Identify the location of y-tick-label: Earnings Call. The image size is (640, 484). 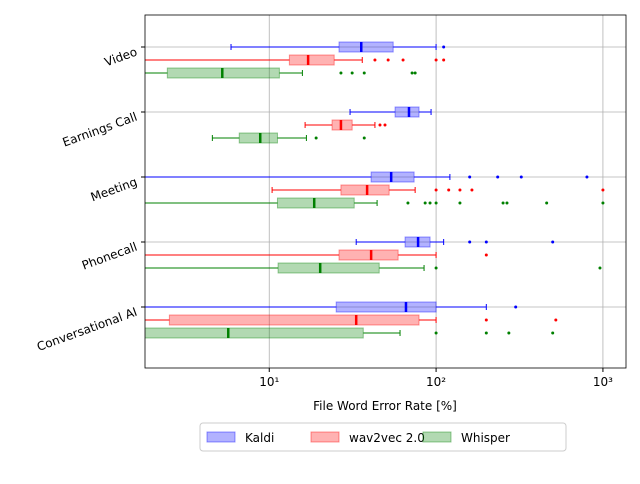
(100, 130).